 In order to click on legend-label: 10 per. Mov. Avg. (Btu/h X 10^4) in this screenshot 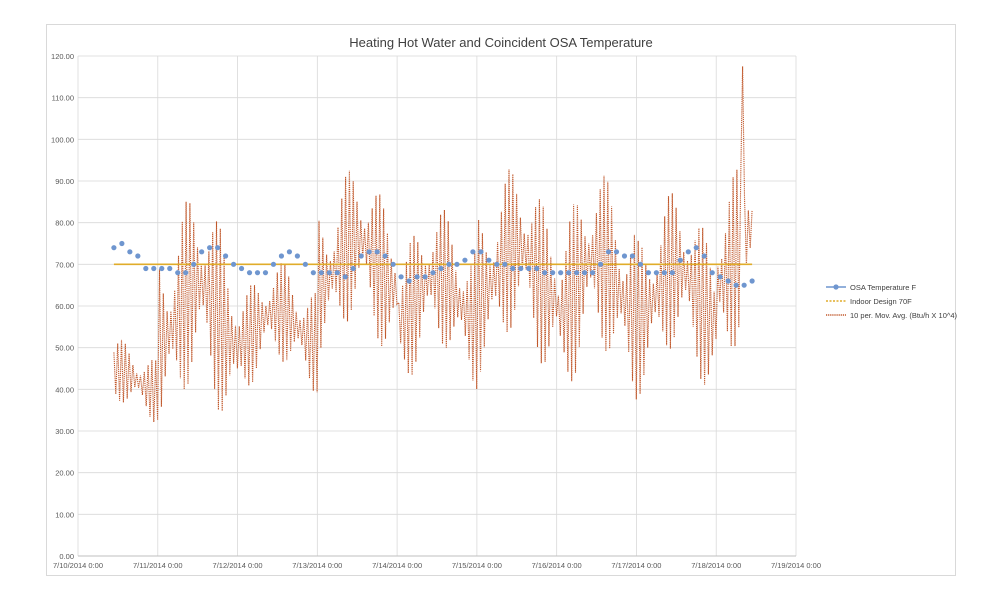, I will do `click(904, 315)`.